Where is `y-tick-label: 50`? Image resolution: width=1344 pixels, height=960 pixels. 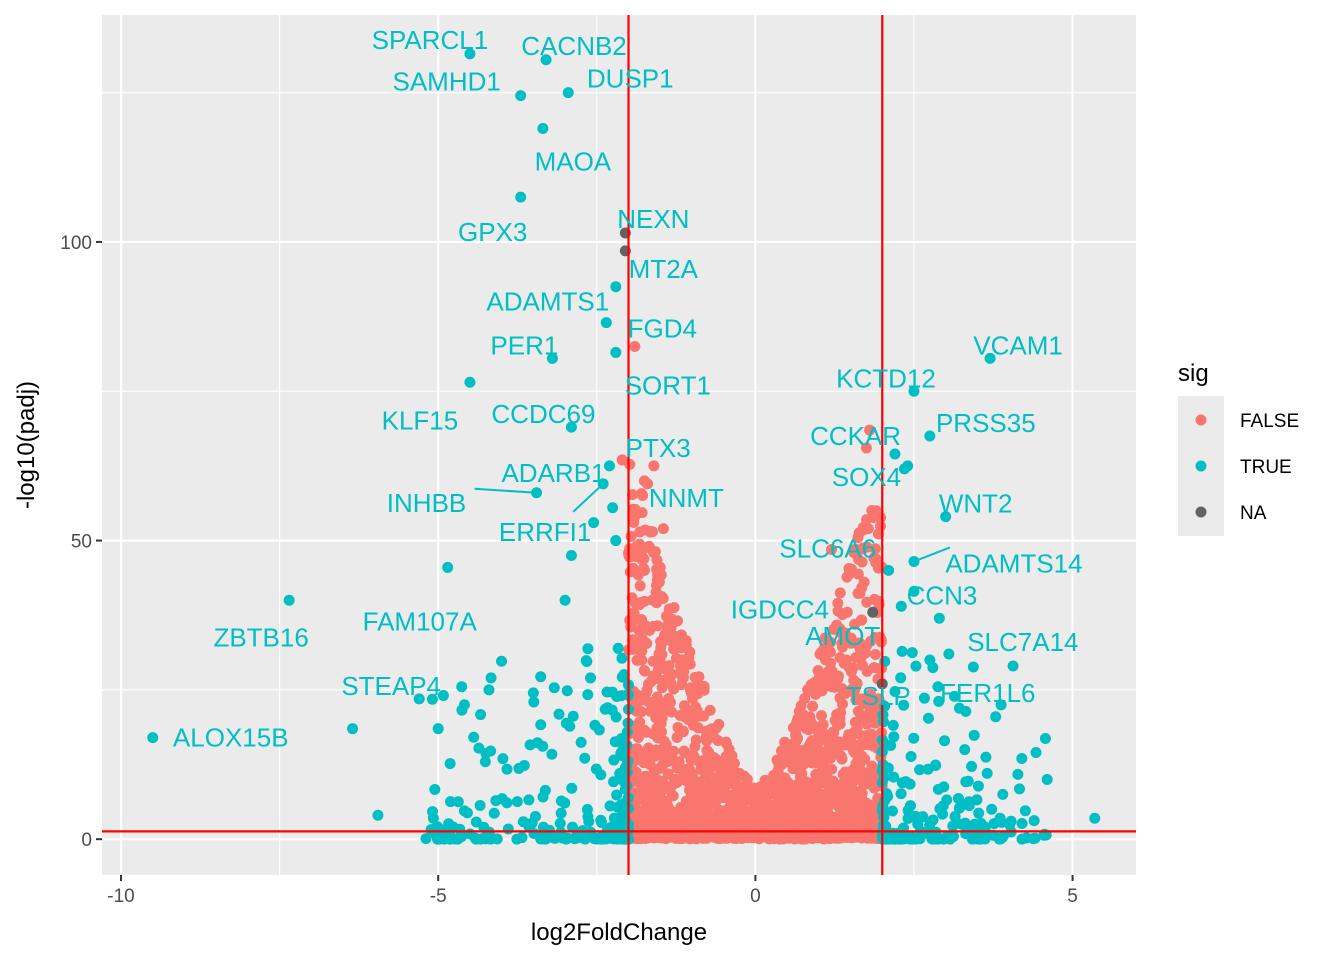 y-tick-label: 50 is located at coordinates (81, 542).